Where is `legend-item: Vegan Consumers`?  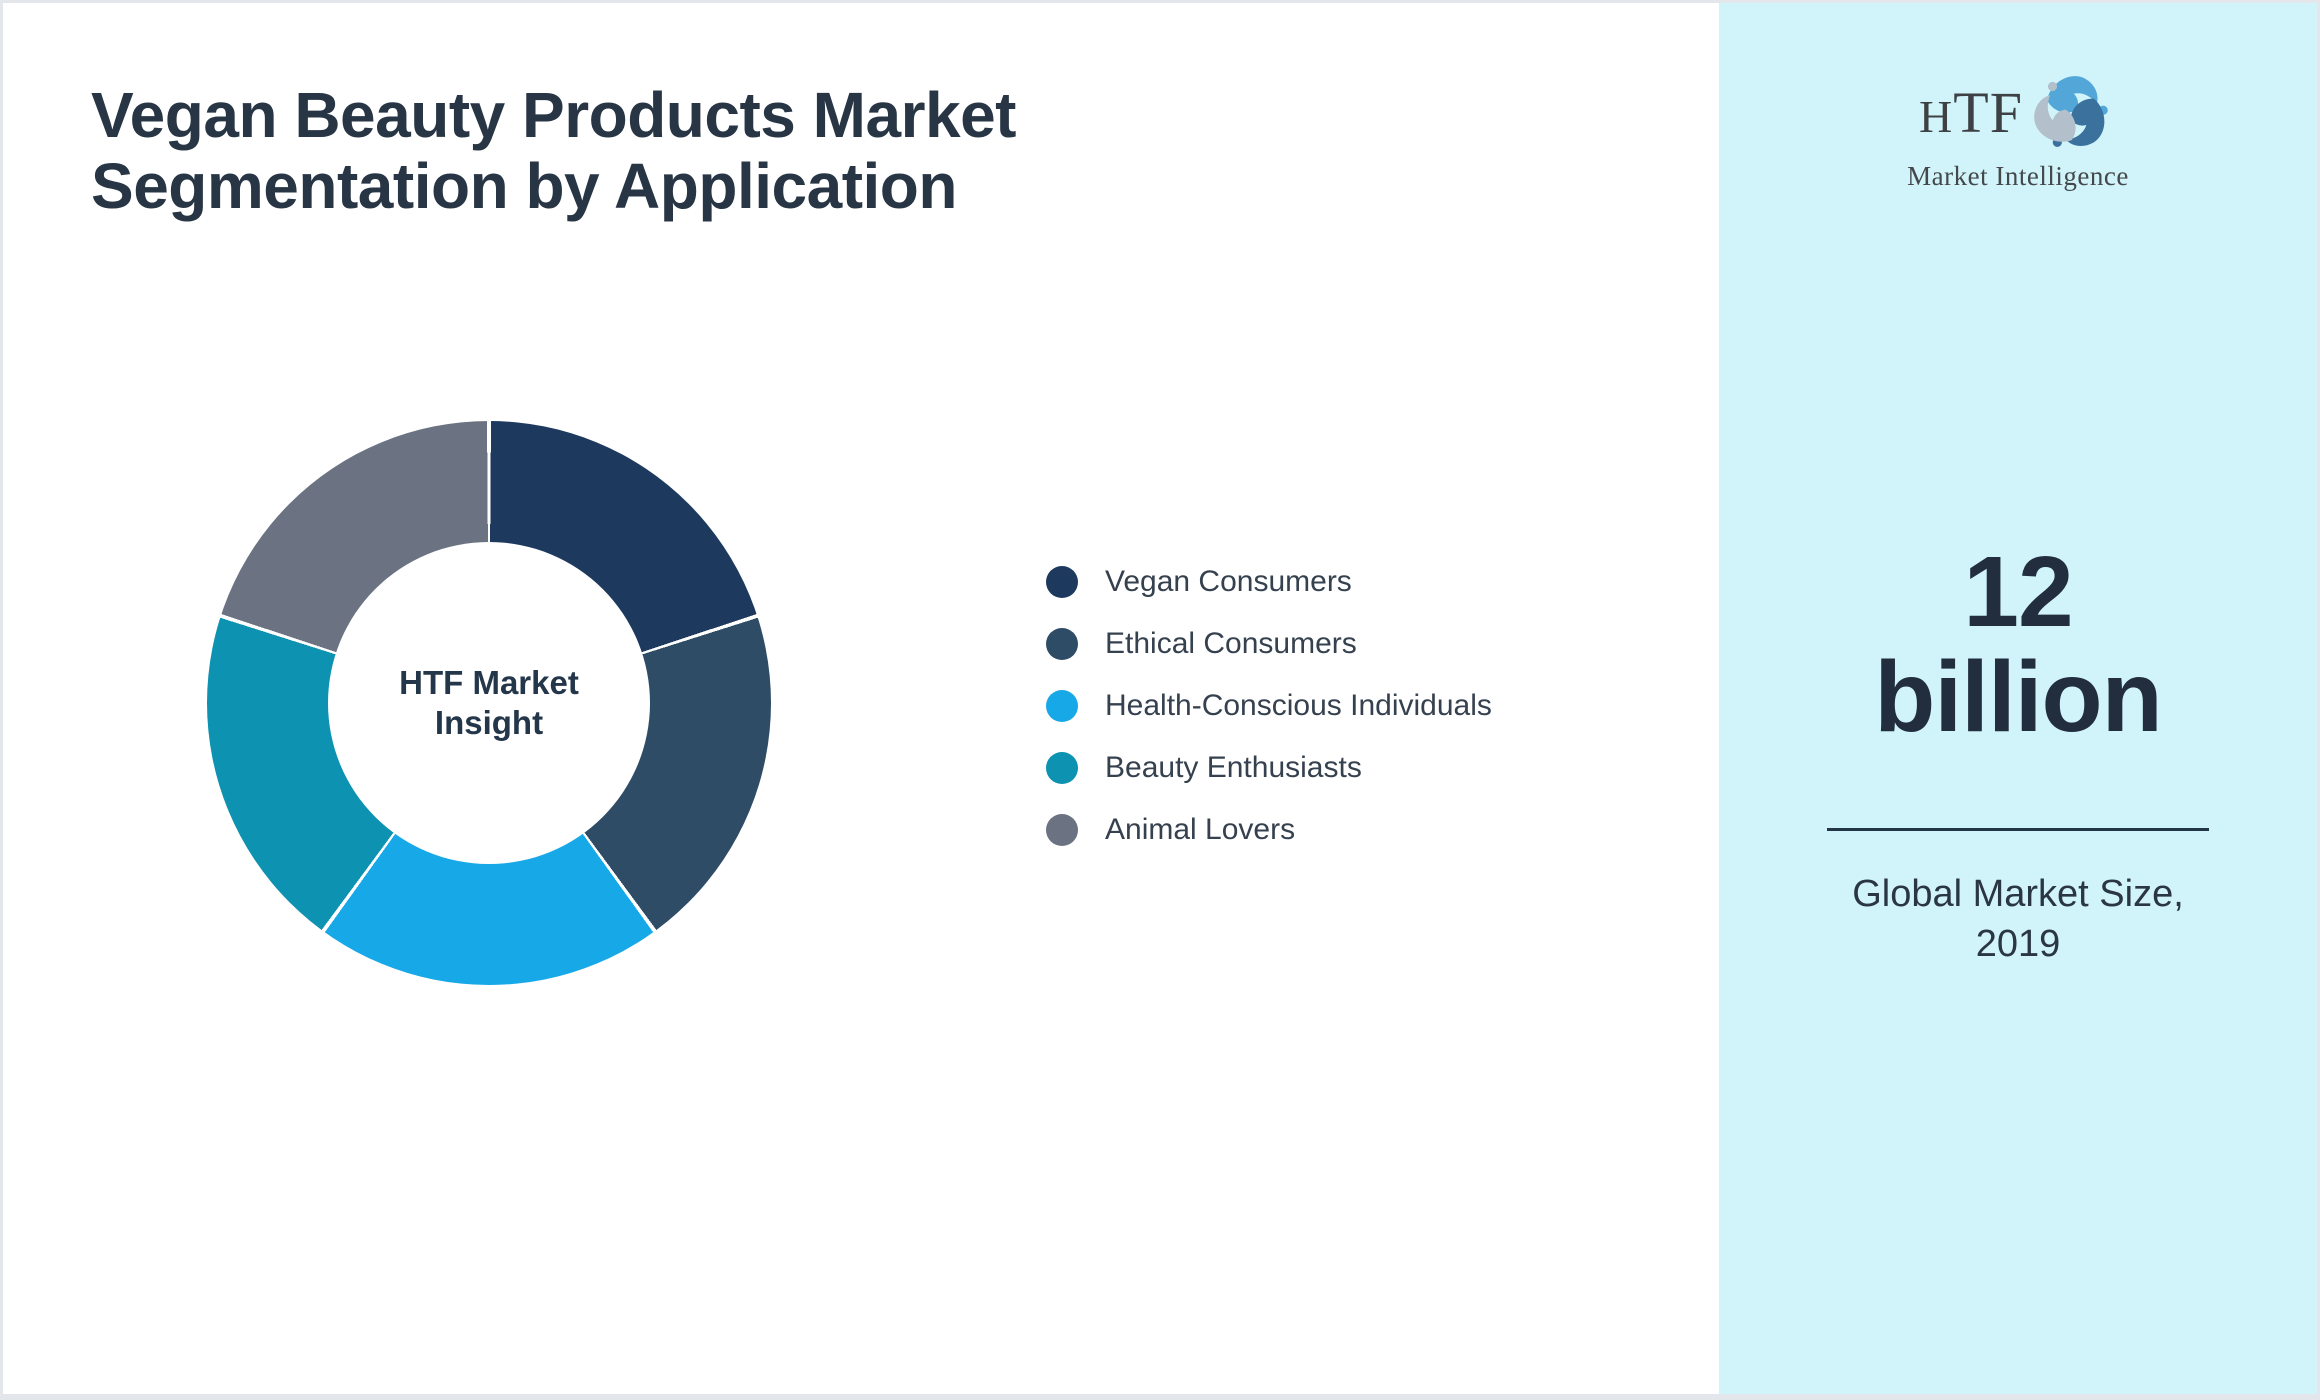
legend-item: Vegan Consumers is located at coordinates (1269, 581).